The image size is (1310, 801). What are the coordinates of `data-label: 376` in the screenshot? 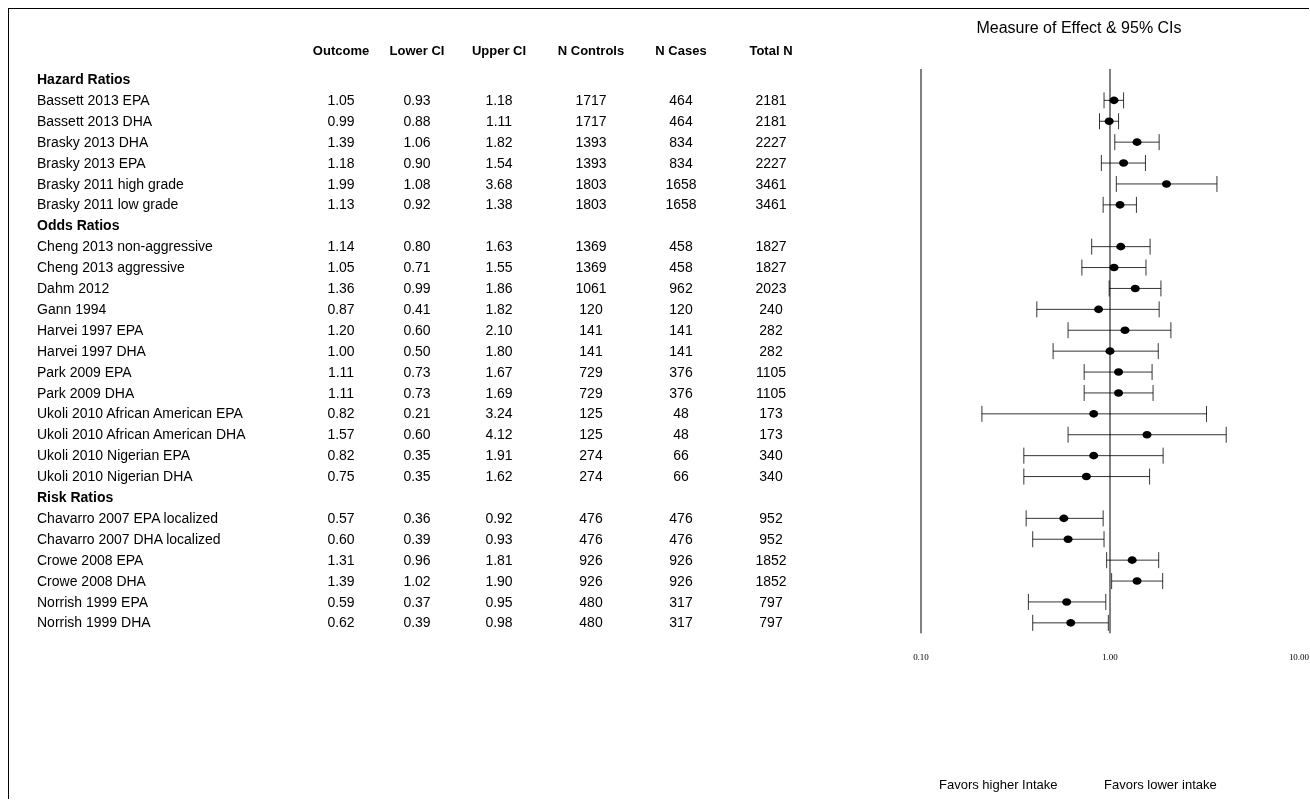 It's located at (681, 371).